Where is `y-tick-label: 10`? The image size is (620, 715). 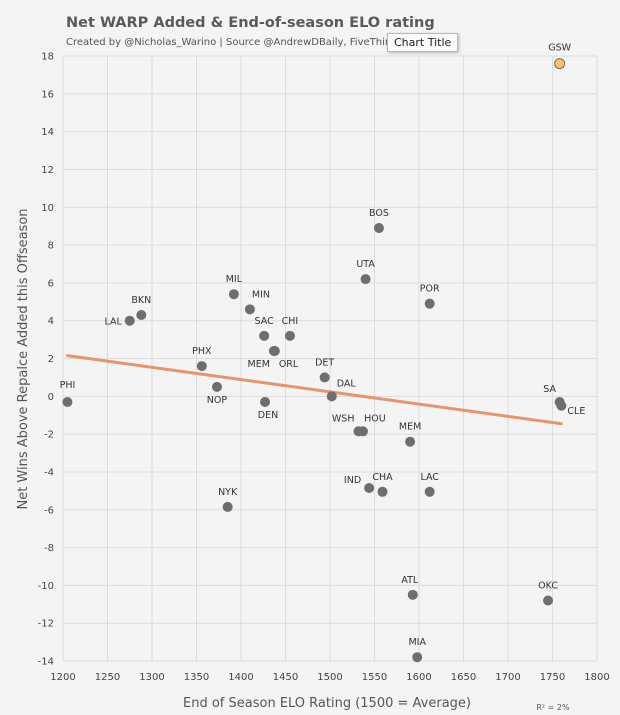 y-tick-label: 10 is located at coordinates (47, 208).